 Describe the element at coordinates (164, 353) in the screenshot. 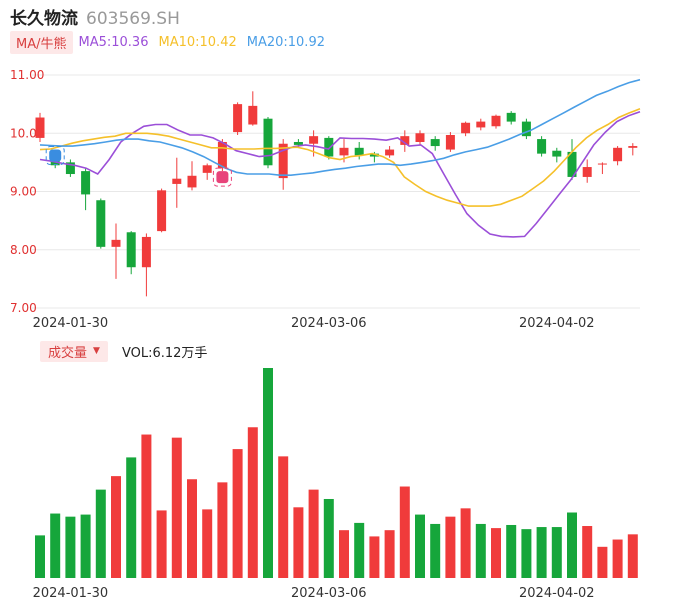

I see `volume-value: VOL:6.12万手` at that location.